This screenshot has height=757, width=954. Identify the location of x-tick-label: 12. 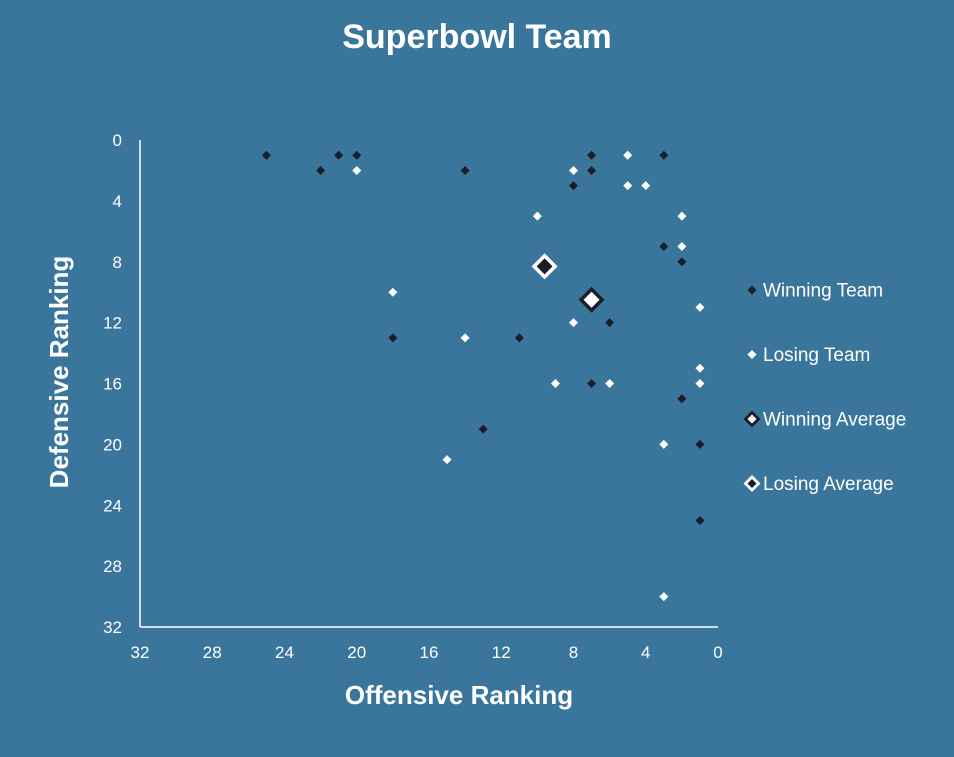
(501, 652).